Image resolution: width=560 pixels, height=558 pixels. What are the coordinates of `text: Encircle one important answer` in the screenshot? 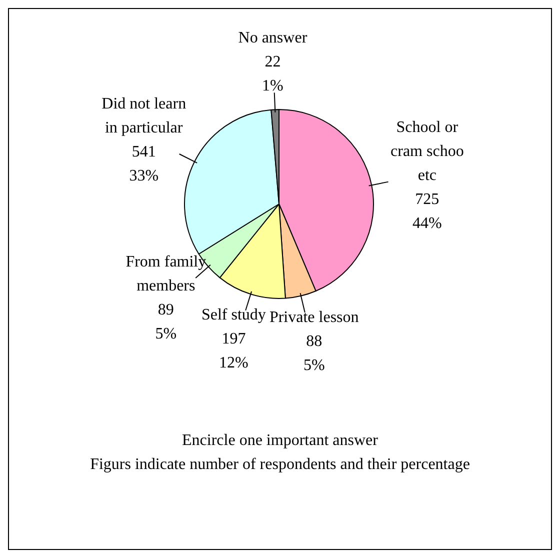 It's located at (280, 441).